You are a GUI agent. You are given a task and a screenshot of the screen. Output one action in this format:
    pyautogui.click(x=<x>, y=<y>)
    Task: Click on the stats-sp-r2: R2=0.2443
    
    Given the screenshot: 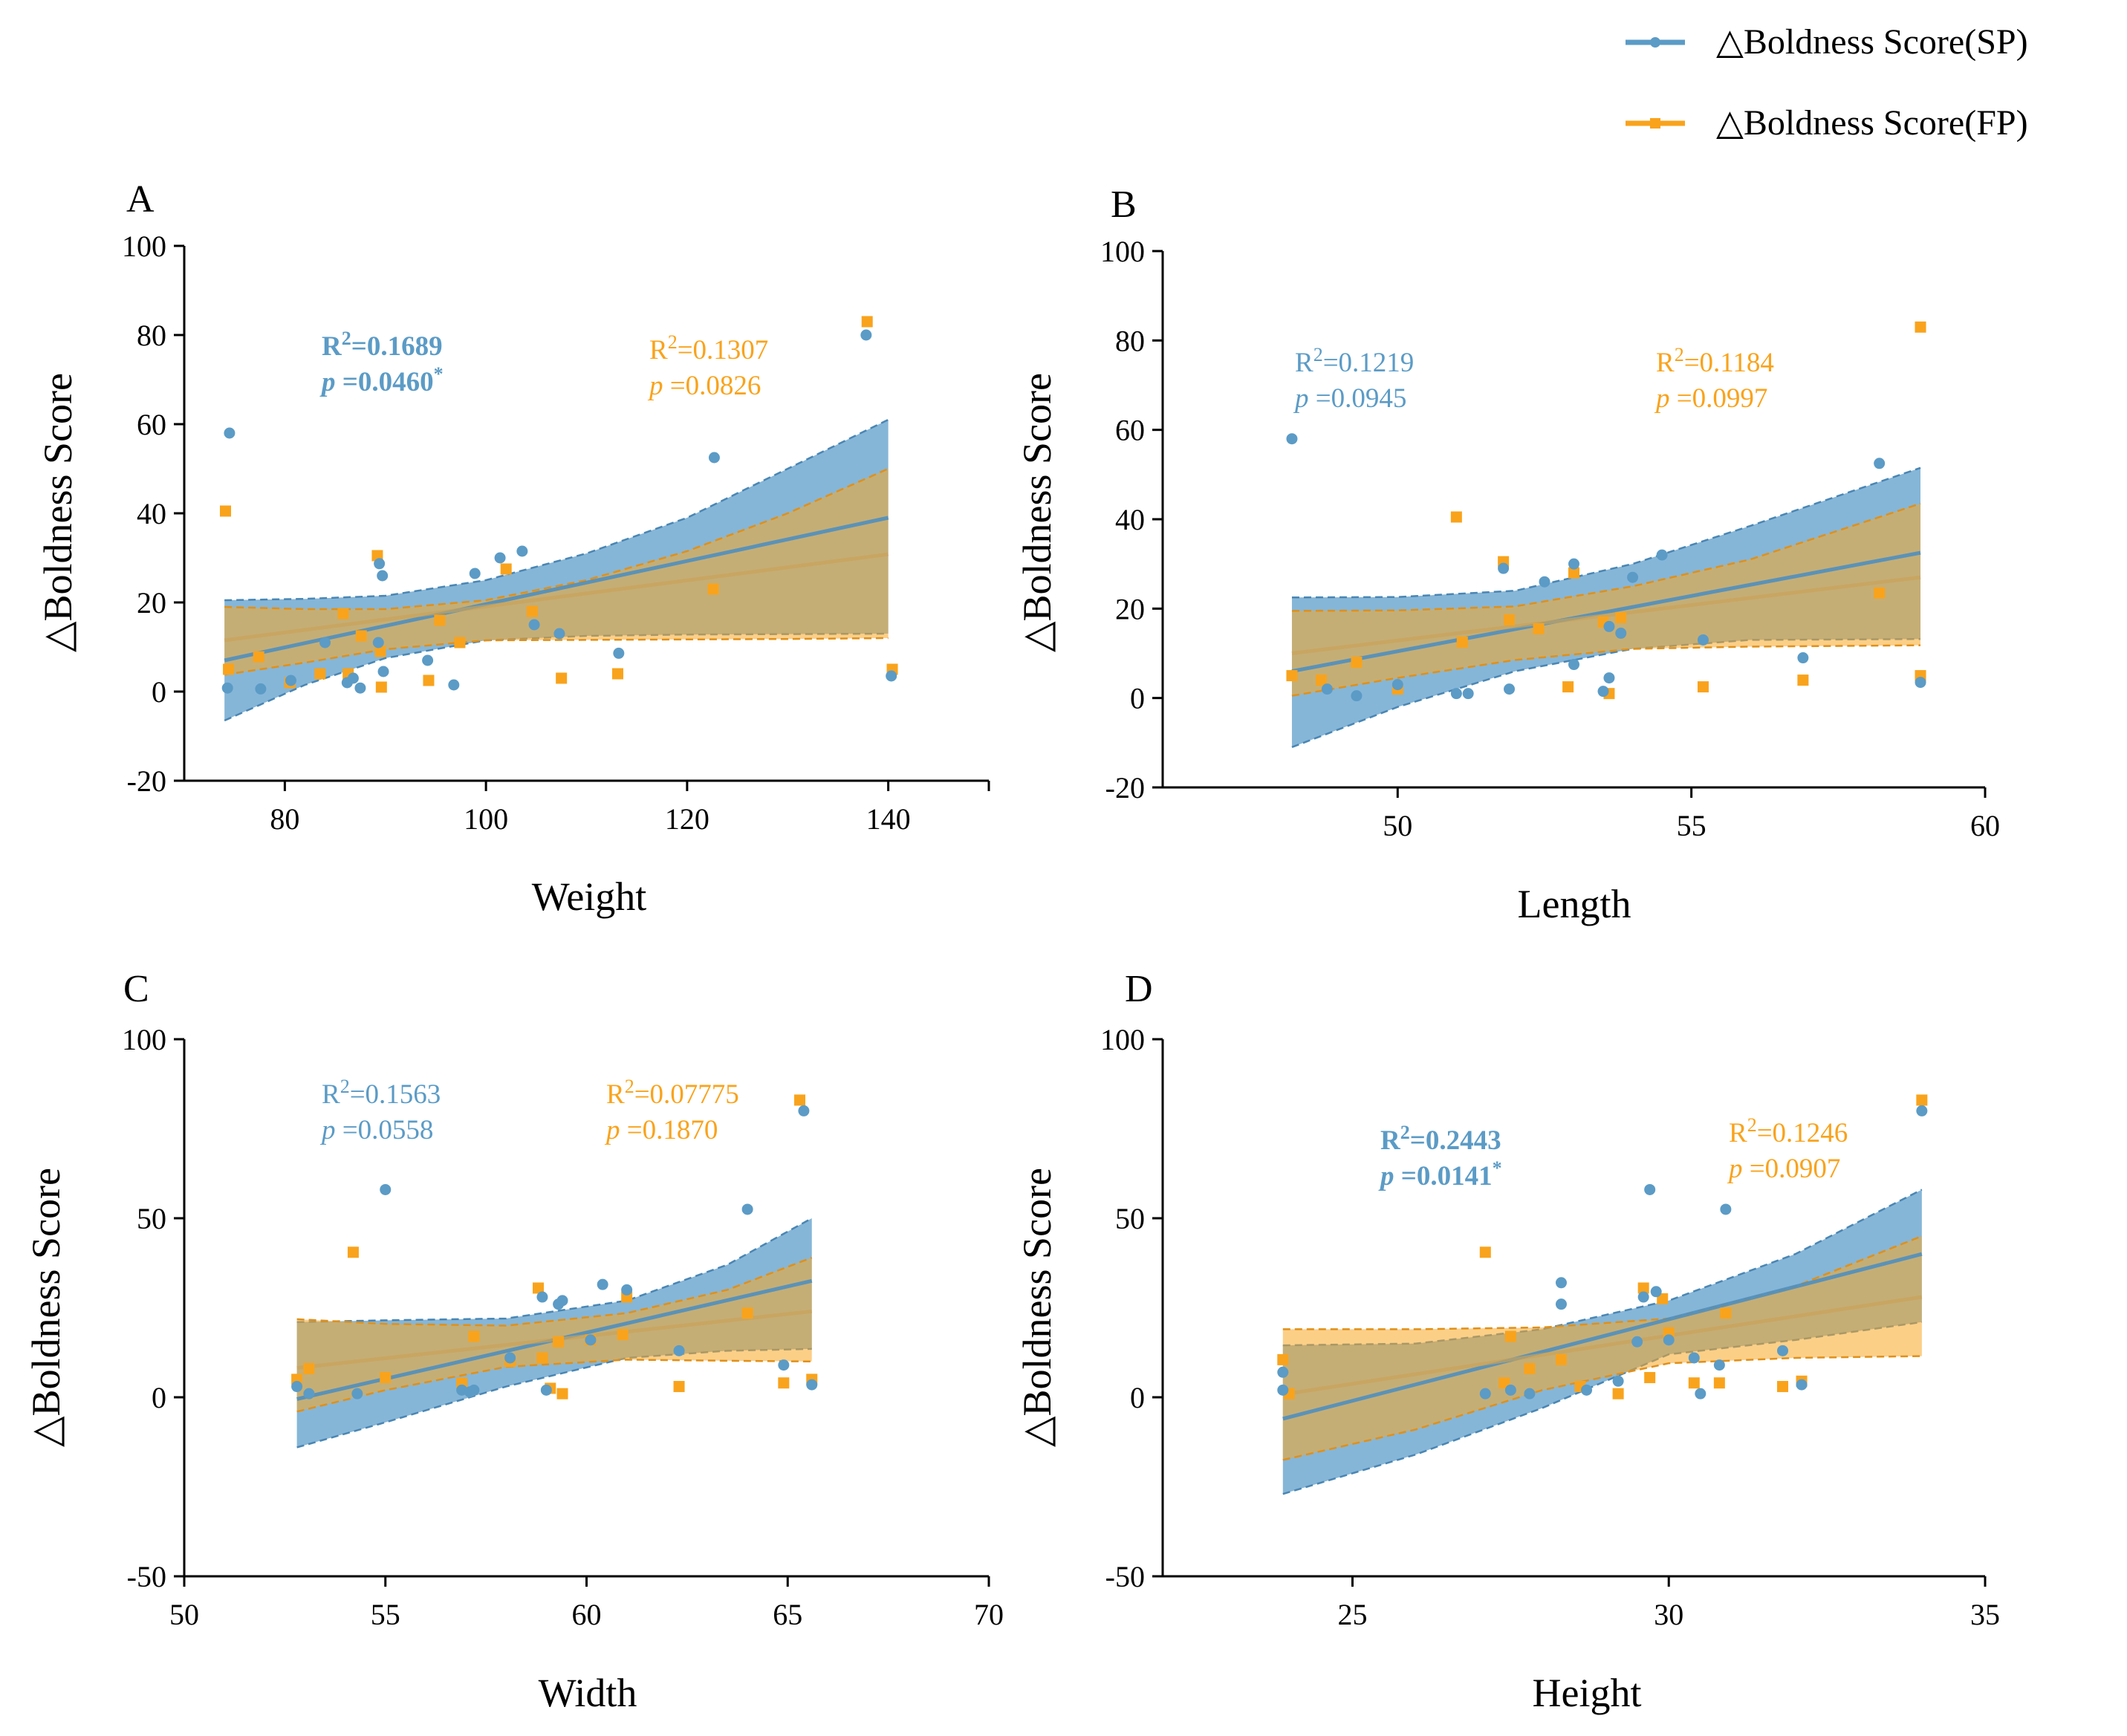 What is the action you would take?
    pyautogui.click(x=1440, y=1139)
    